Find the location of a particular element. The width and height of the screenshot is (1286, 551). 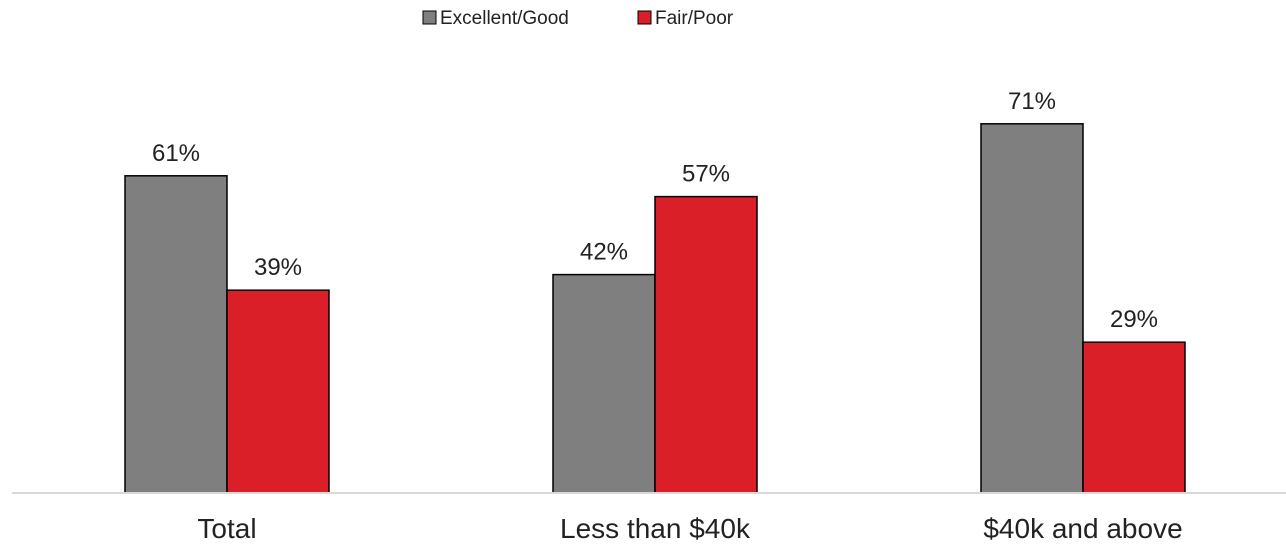

data-label-excellent-good-total: 61% is located at coordinates (176, 153).